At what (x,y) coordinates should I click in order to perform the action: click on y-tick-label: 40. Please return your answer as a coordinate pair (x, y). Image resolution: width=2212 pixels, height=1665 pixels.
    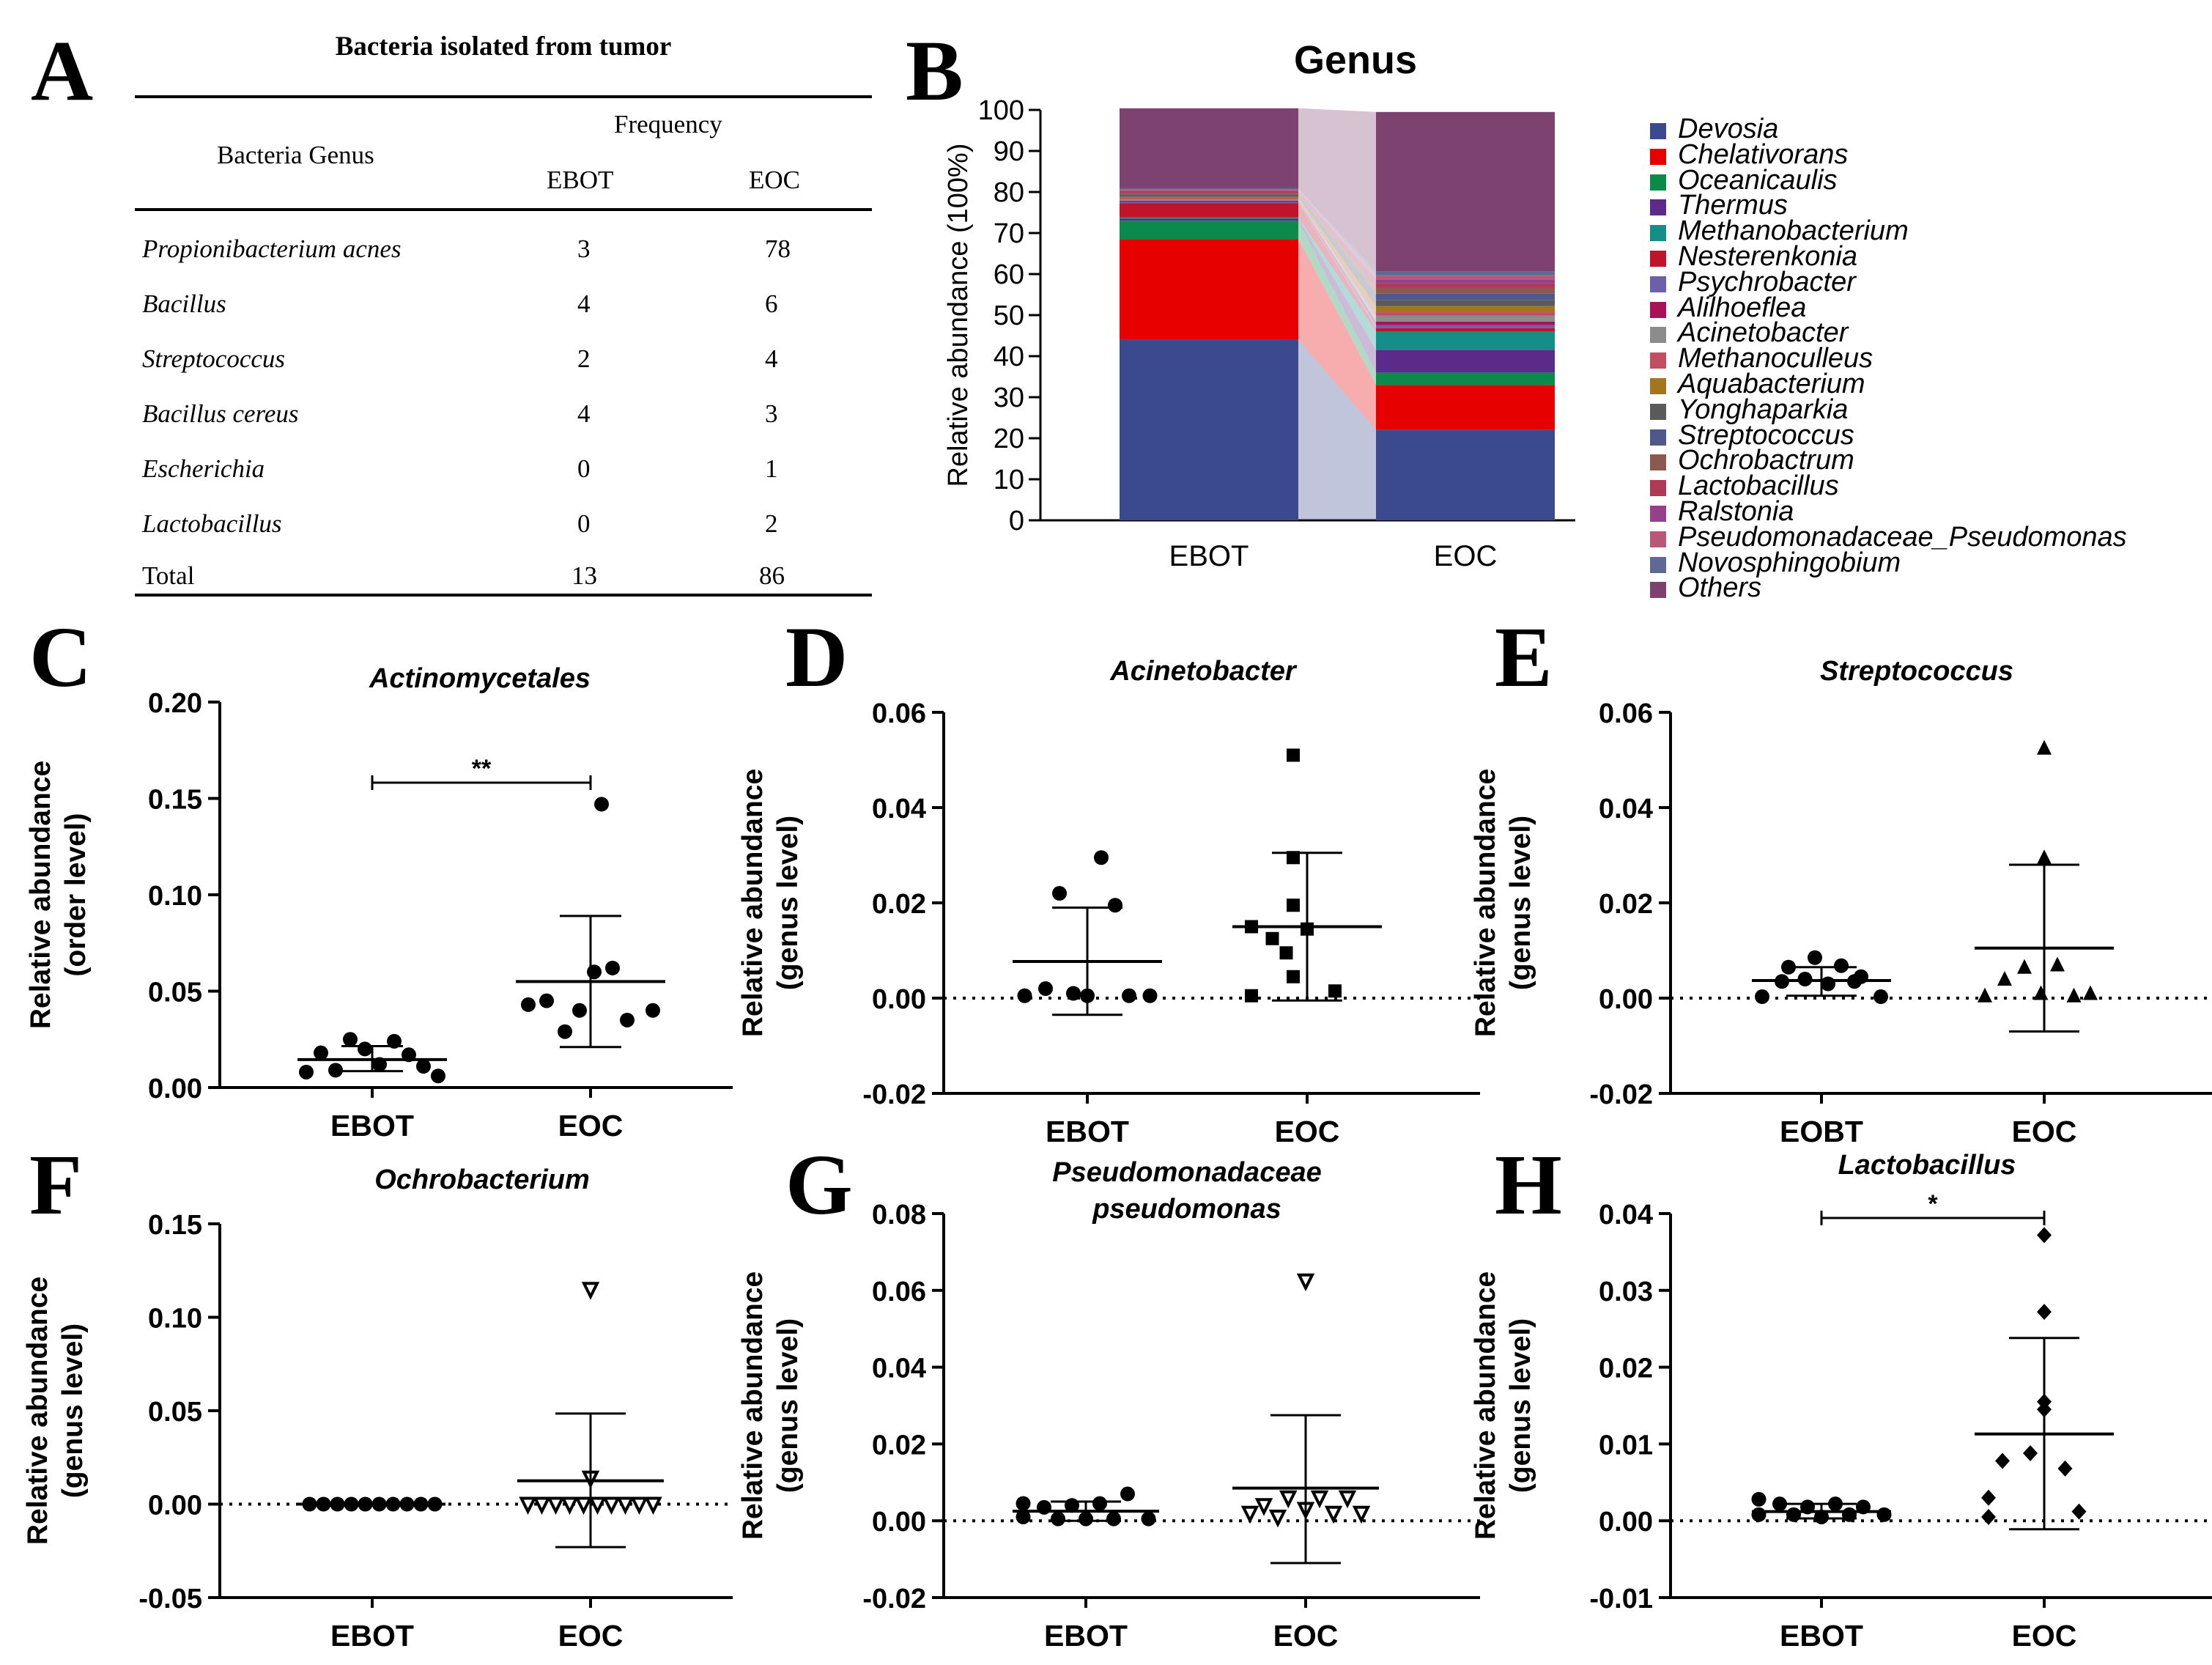
    Looking at the image, I should click on (1009, 357).